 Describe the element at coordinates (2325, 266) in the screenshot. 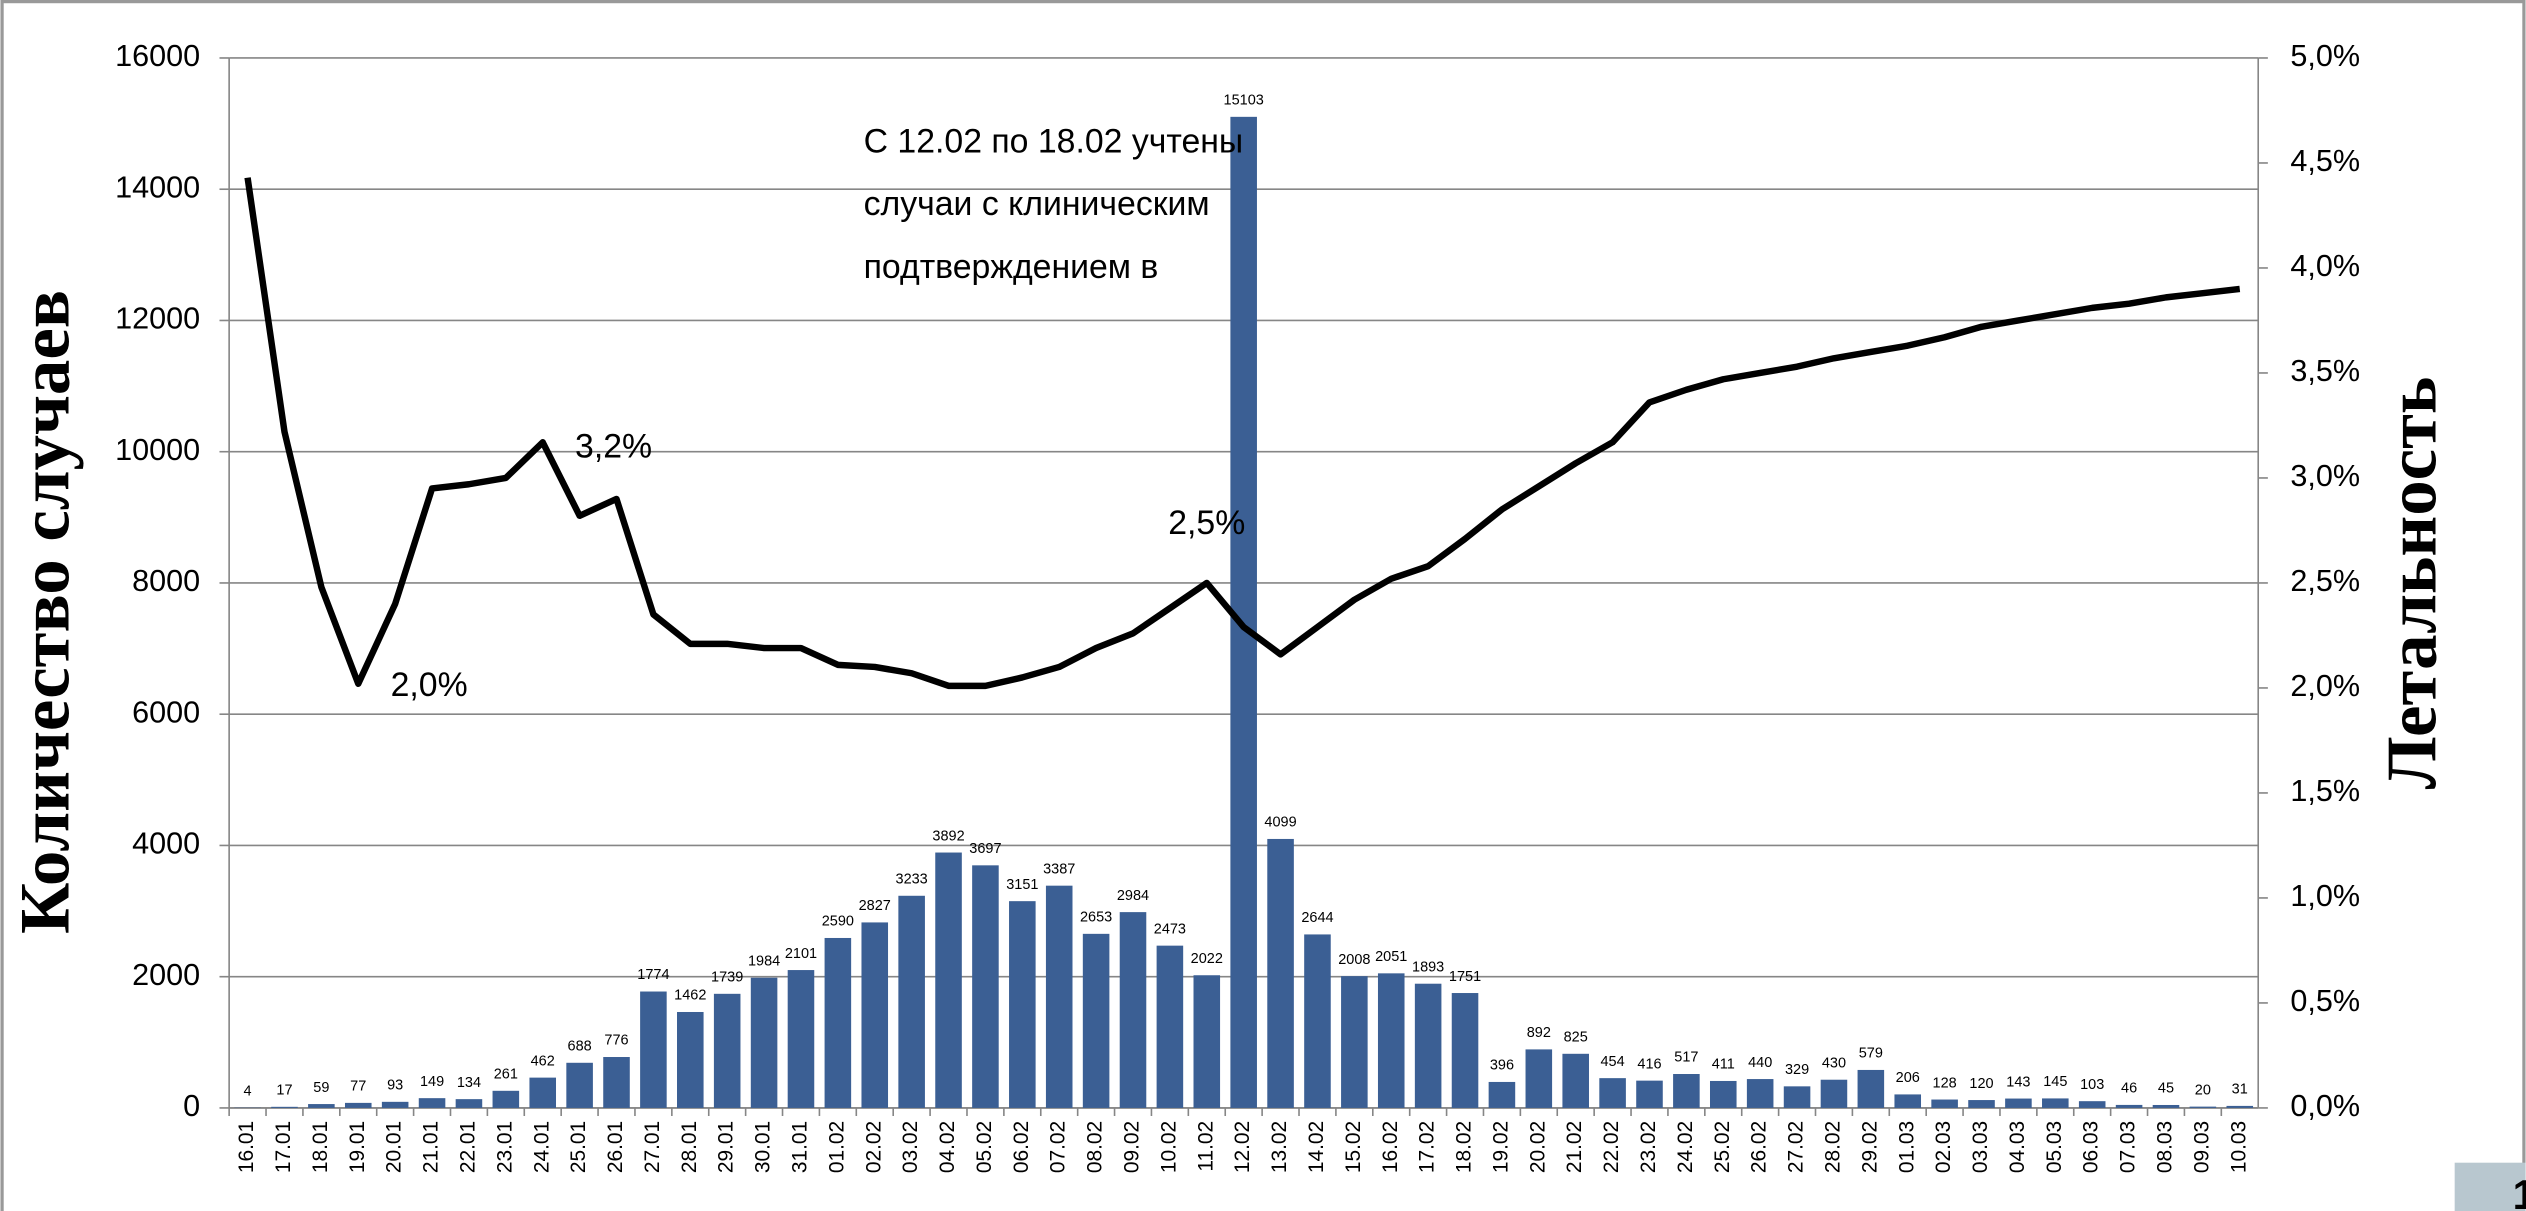

I see `y2-tick-label: 4,0%` at that location.